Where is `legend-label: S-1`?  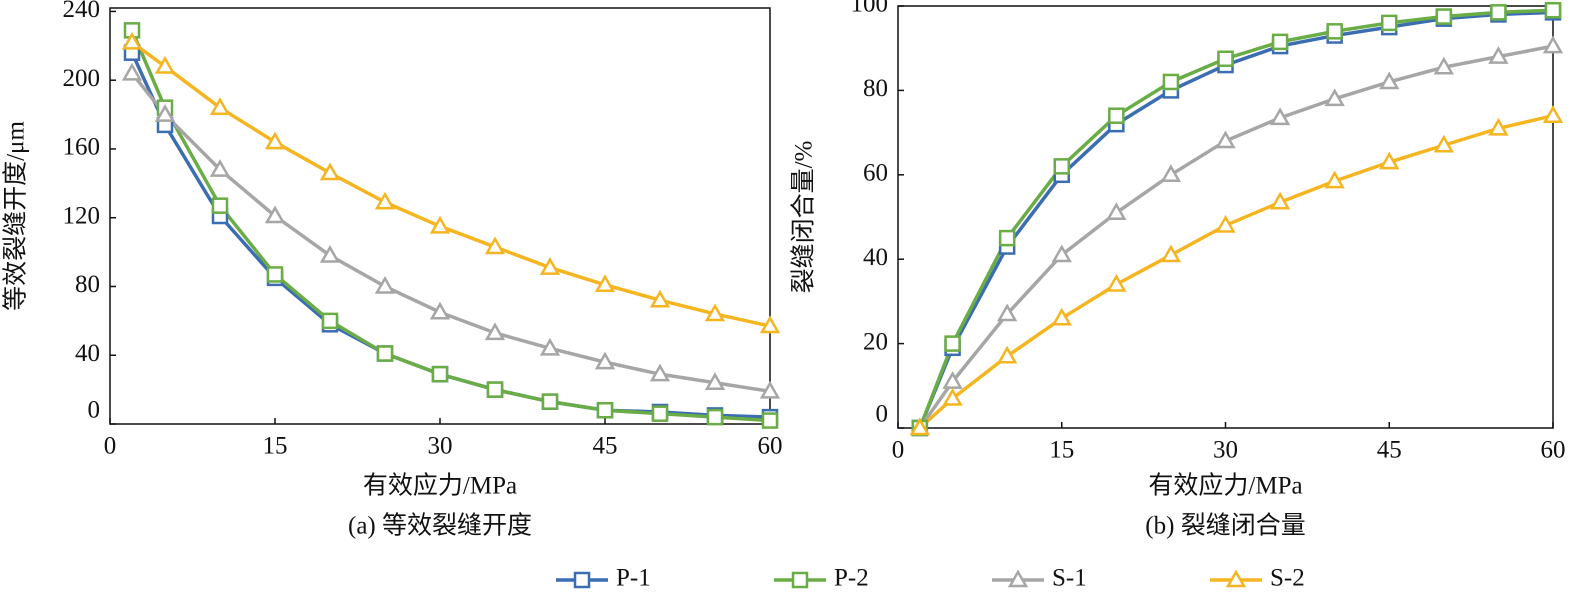
legend-label: S-1 is located at coordinates (1069, 578).